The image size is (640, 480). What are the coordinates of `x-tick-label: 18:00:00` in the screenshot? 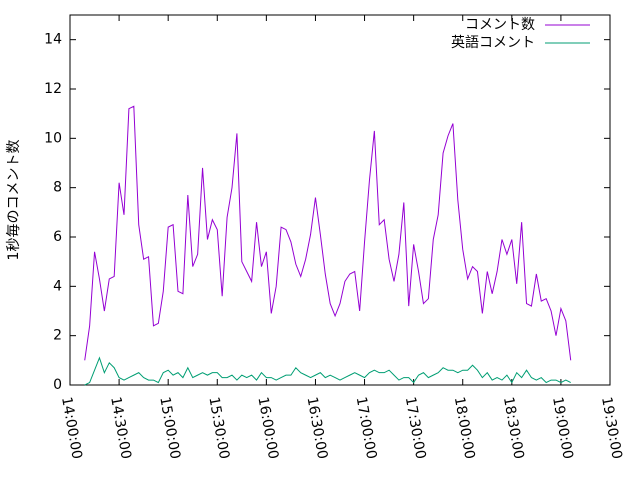 It's located at (464, 428).